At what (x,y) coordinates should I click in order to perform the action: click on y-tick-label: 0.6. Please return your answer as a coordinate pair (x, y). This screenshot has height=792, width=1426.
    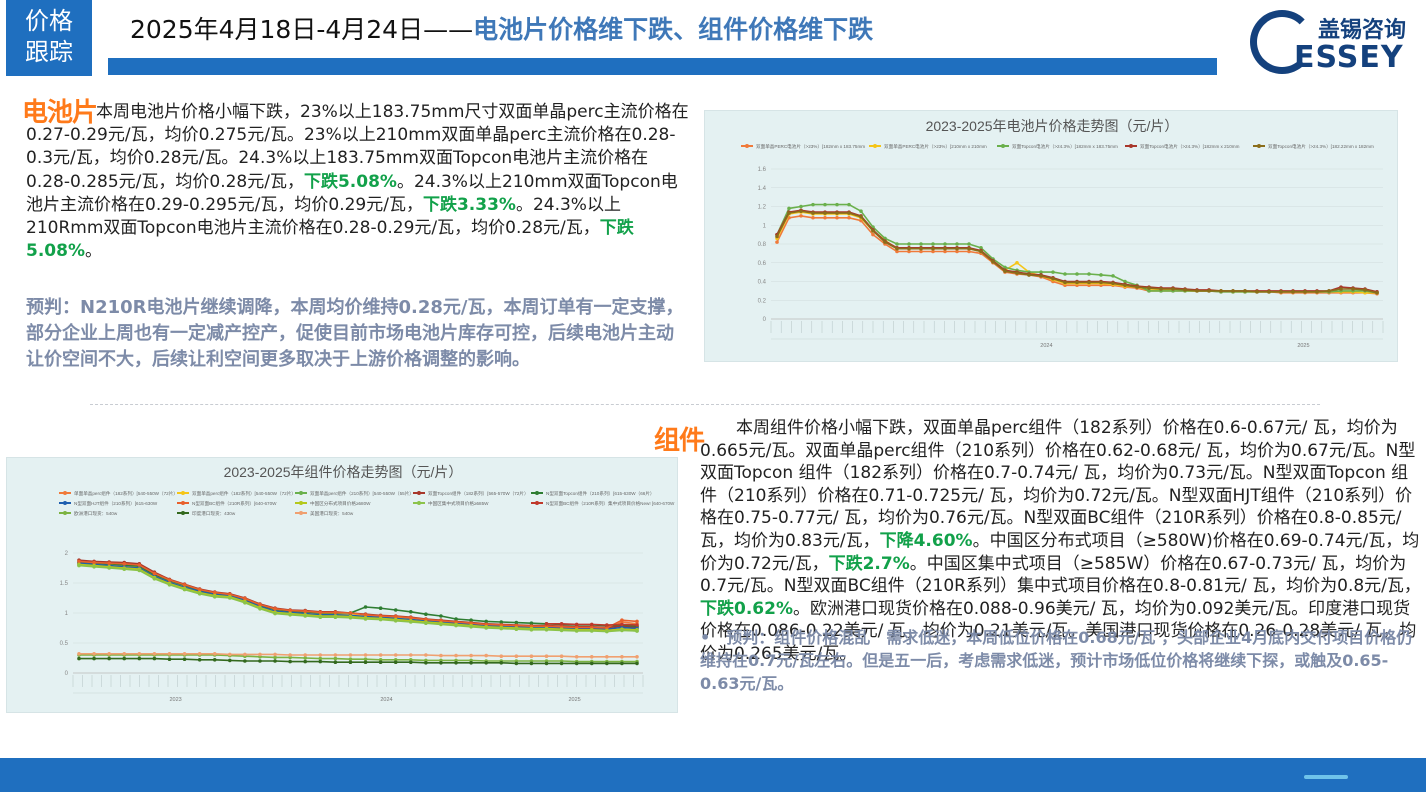
    Looking at the image, I should click on (762, 264).